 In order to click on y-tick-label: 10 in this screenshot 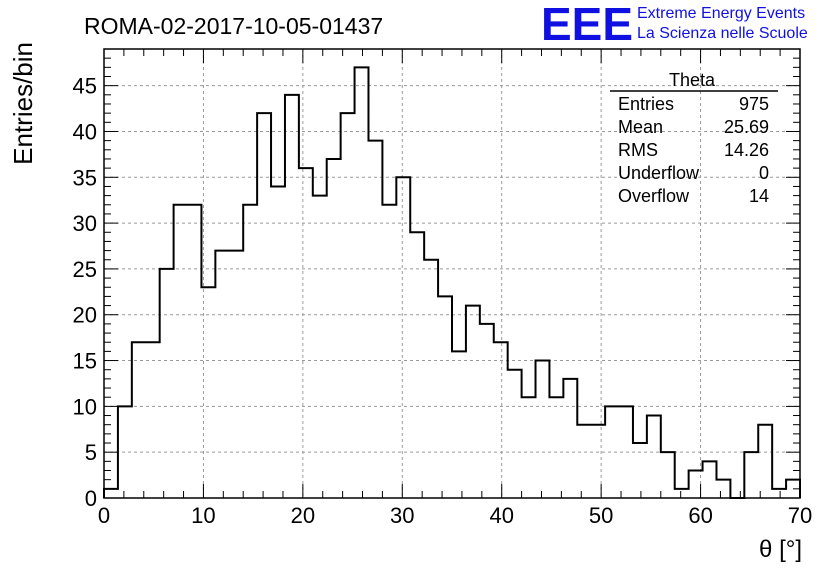, I will do `click(85, 406)`.